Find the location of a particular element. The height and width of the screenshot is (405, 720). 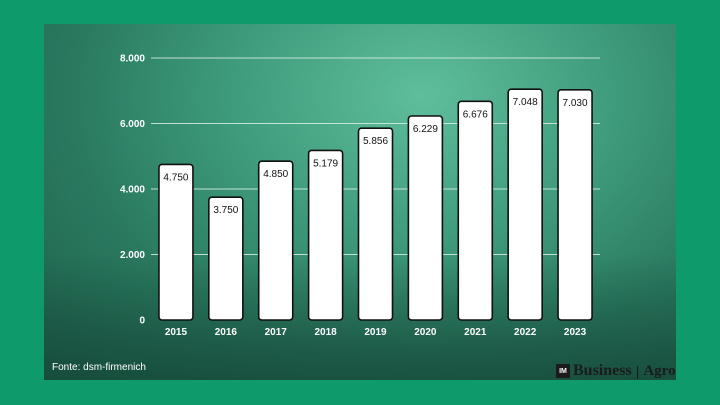

logo-mark-icon: IM is located at coordinates (563, 371).